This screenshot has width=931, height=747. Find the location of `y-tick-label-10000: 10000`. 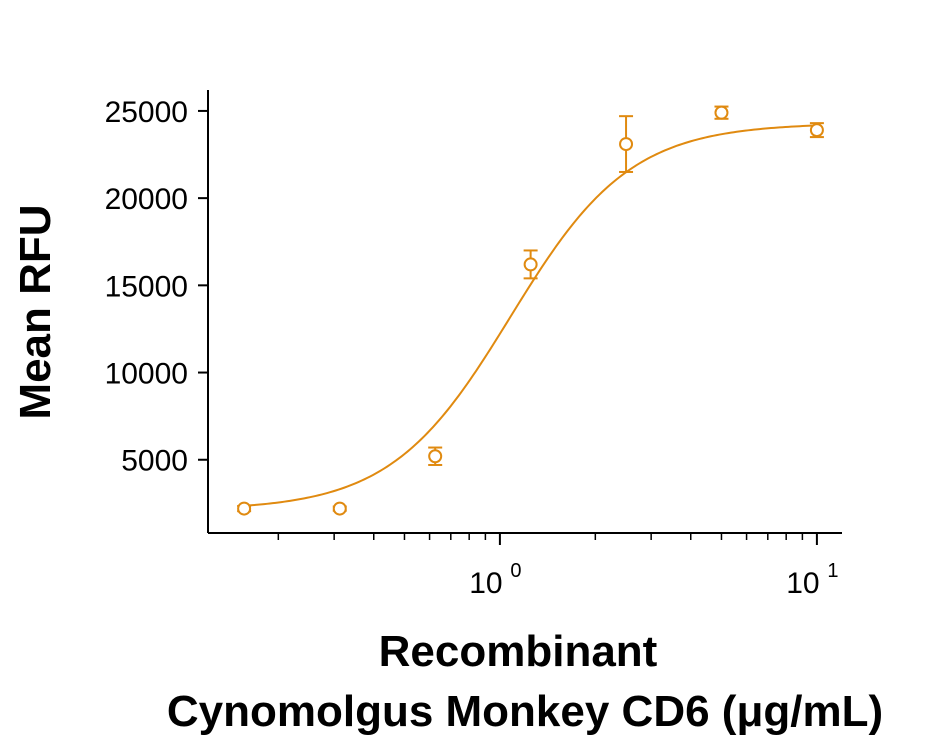

y-tick-label-10000: 10000 is located at coordinates (146, 374).